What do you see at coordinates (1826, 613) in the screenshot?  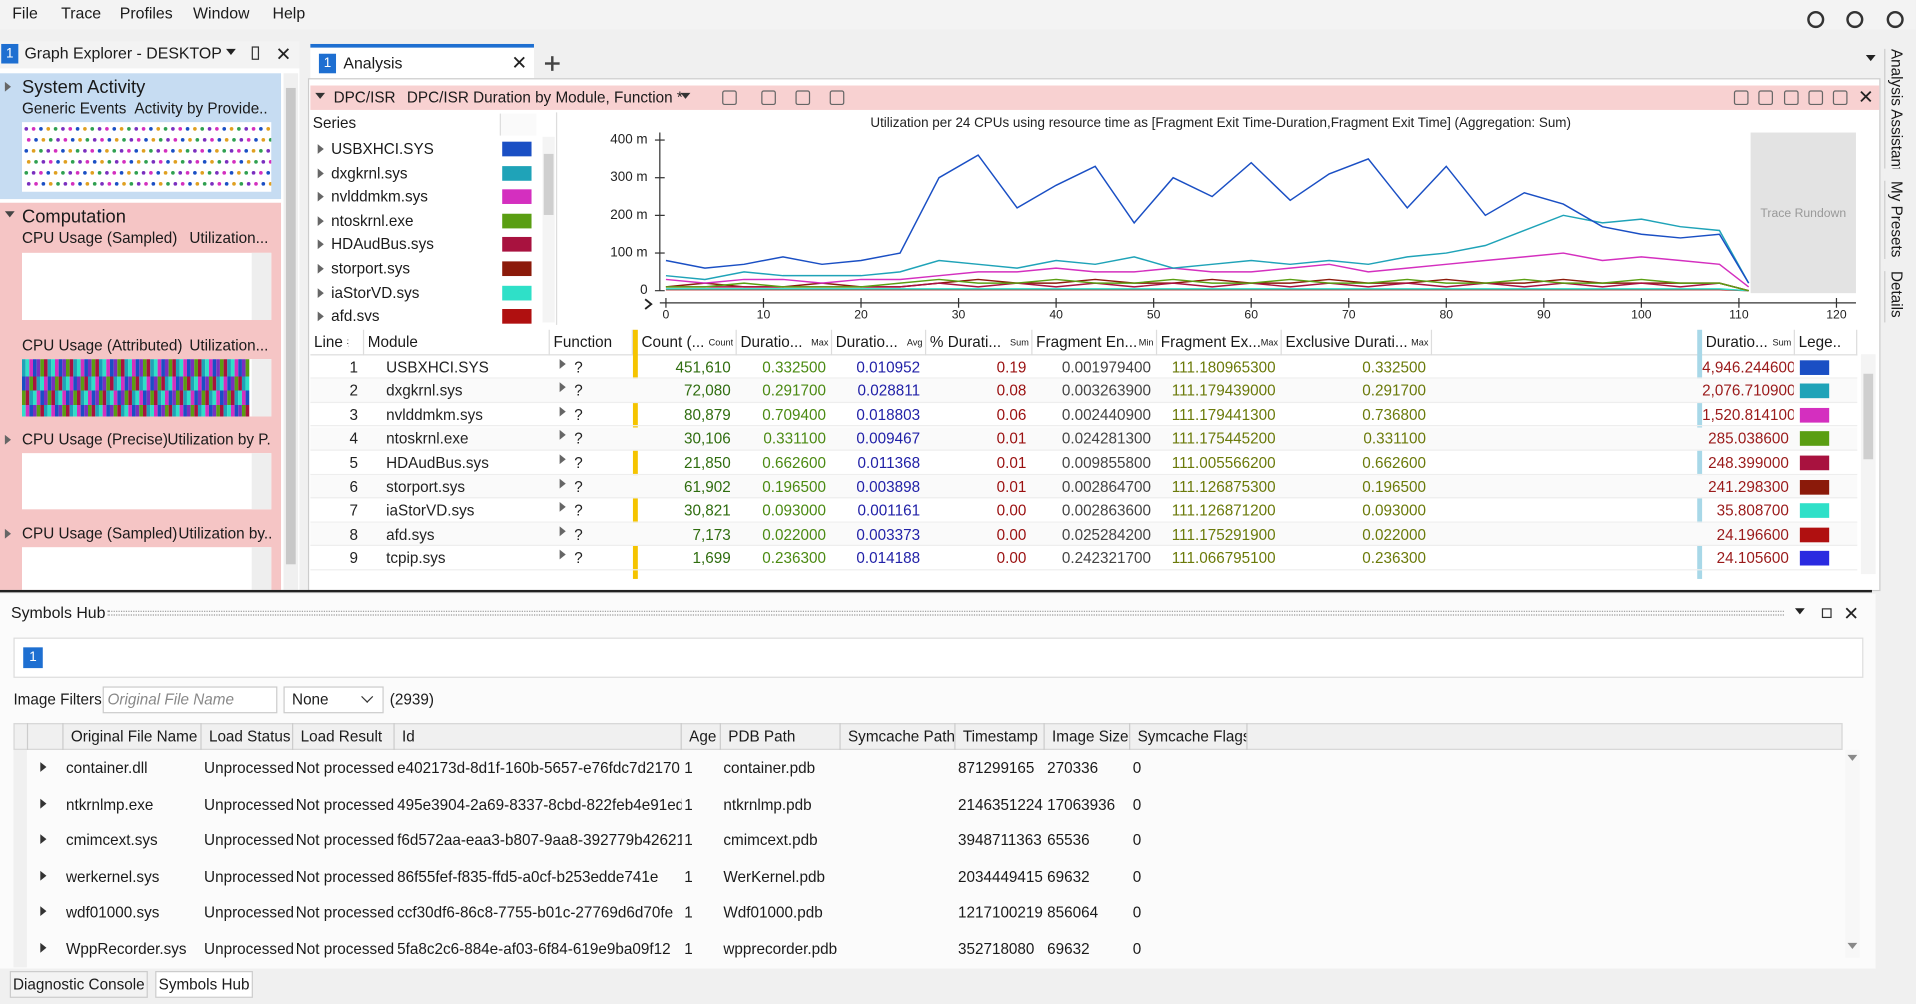 I see `pin-button` at bounding box center [1826, 613].